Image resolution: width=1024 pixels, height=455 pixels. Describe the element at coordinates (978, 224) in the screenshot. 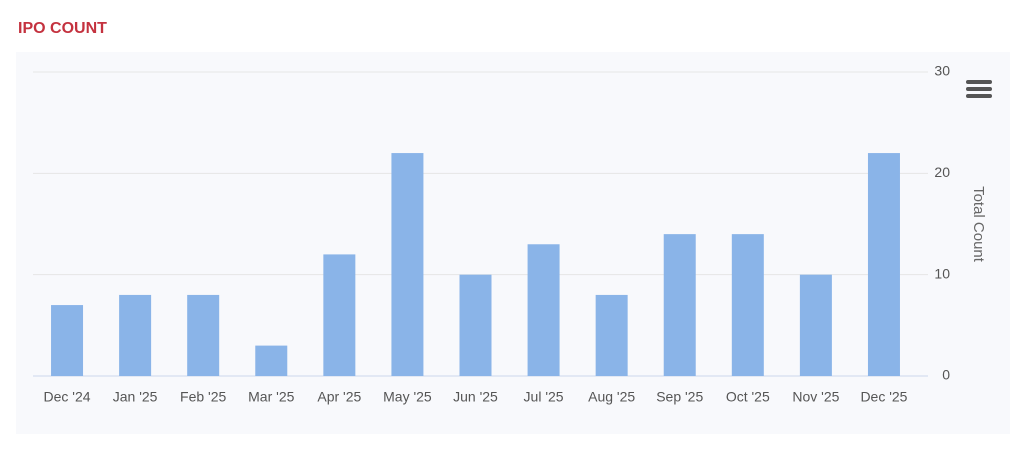

I see `y-axis-title: Total Count` at that location.